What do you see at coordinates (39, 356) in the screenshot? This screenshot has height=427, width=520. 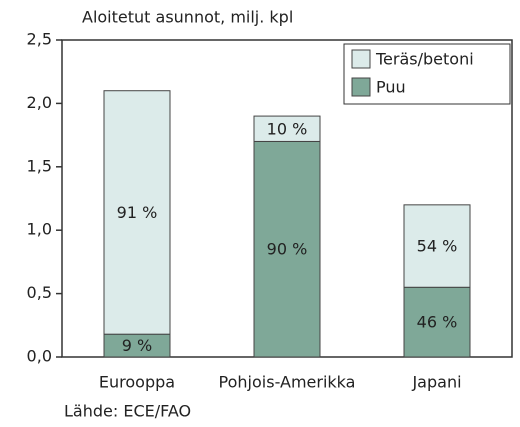 I see `y-tick-label: 0,0` at bounding box center [39, 356].